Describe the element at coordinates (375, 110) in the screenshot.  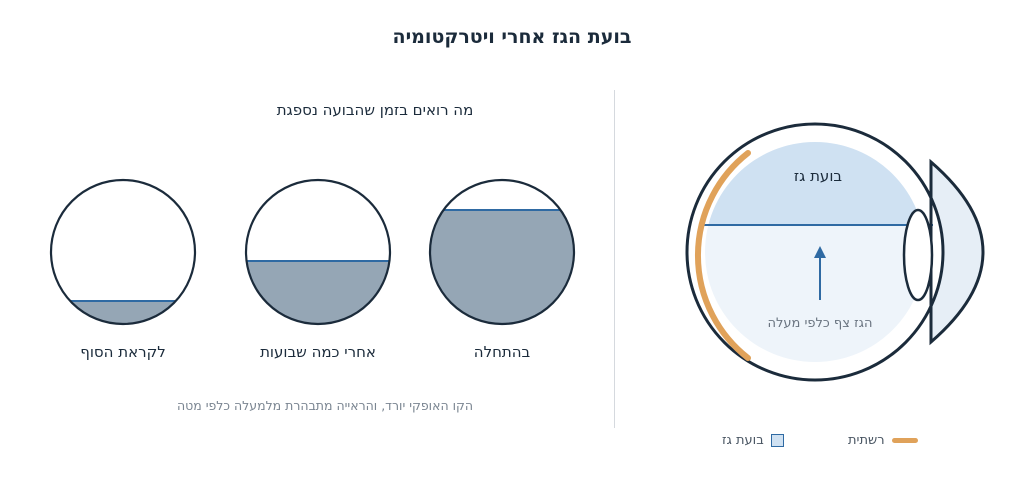
I see `stages-subtitle: מה רואים בזמן שהבועה נספגת` at that location.